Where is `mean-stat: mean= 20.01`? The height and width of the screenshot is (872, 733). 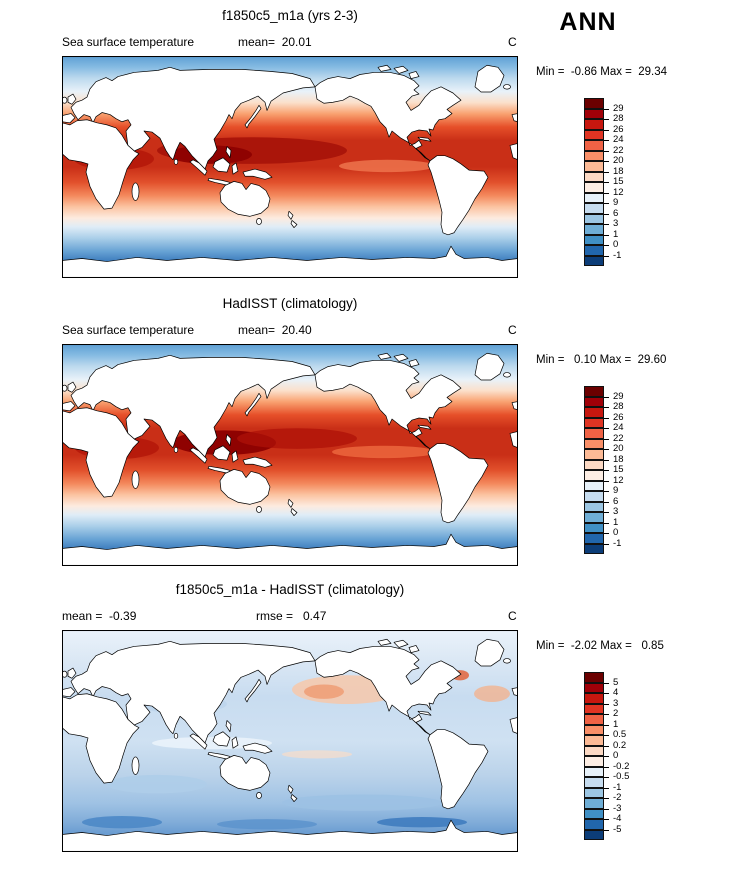
mean-stat: mean= 20.01 is located at coordinates (275, 42).